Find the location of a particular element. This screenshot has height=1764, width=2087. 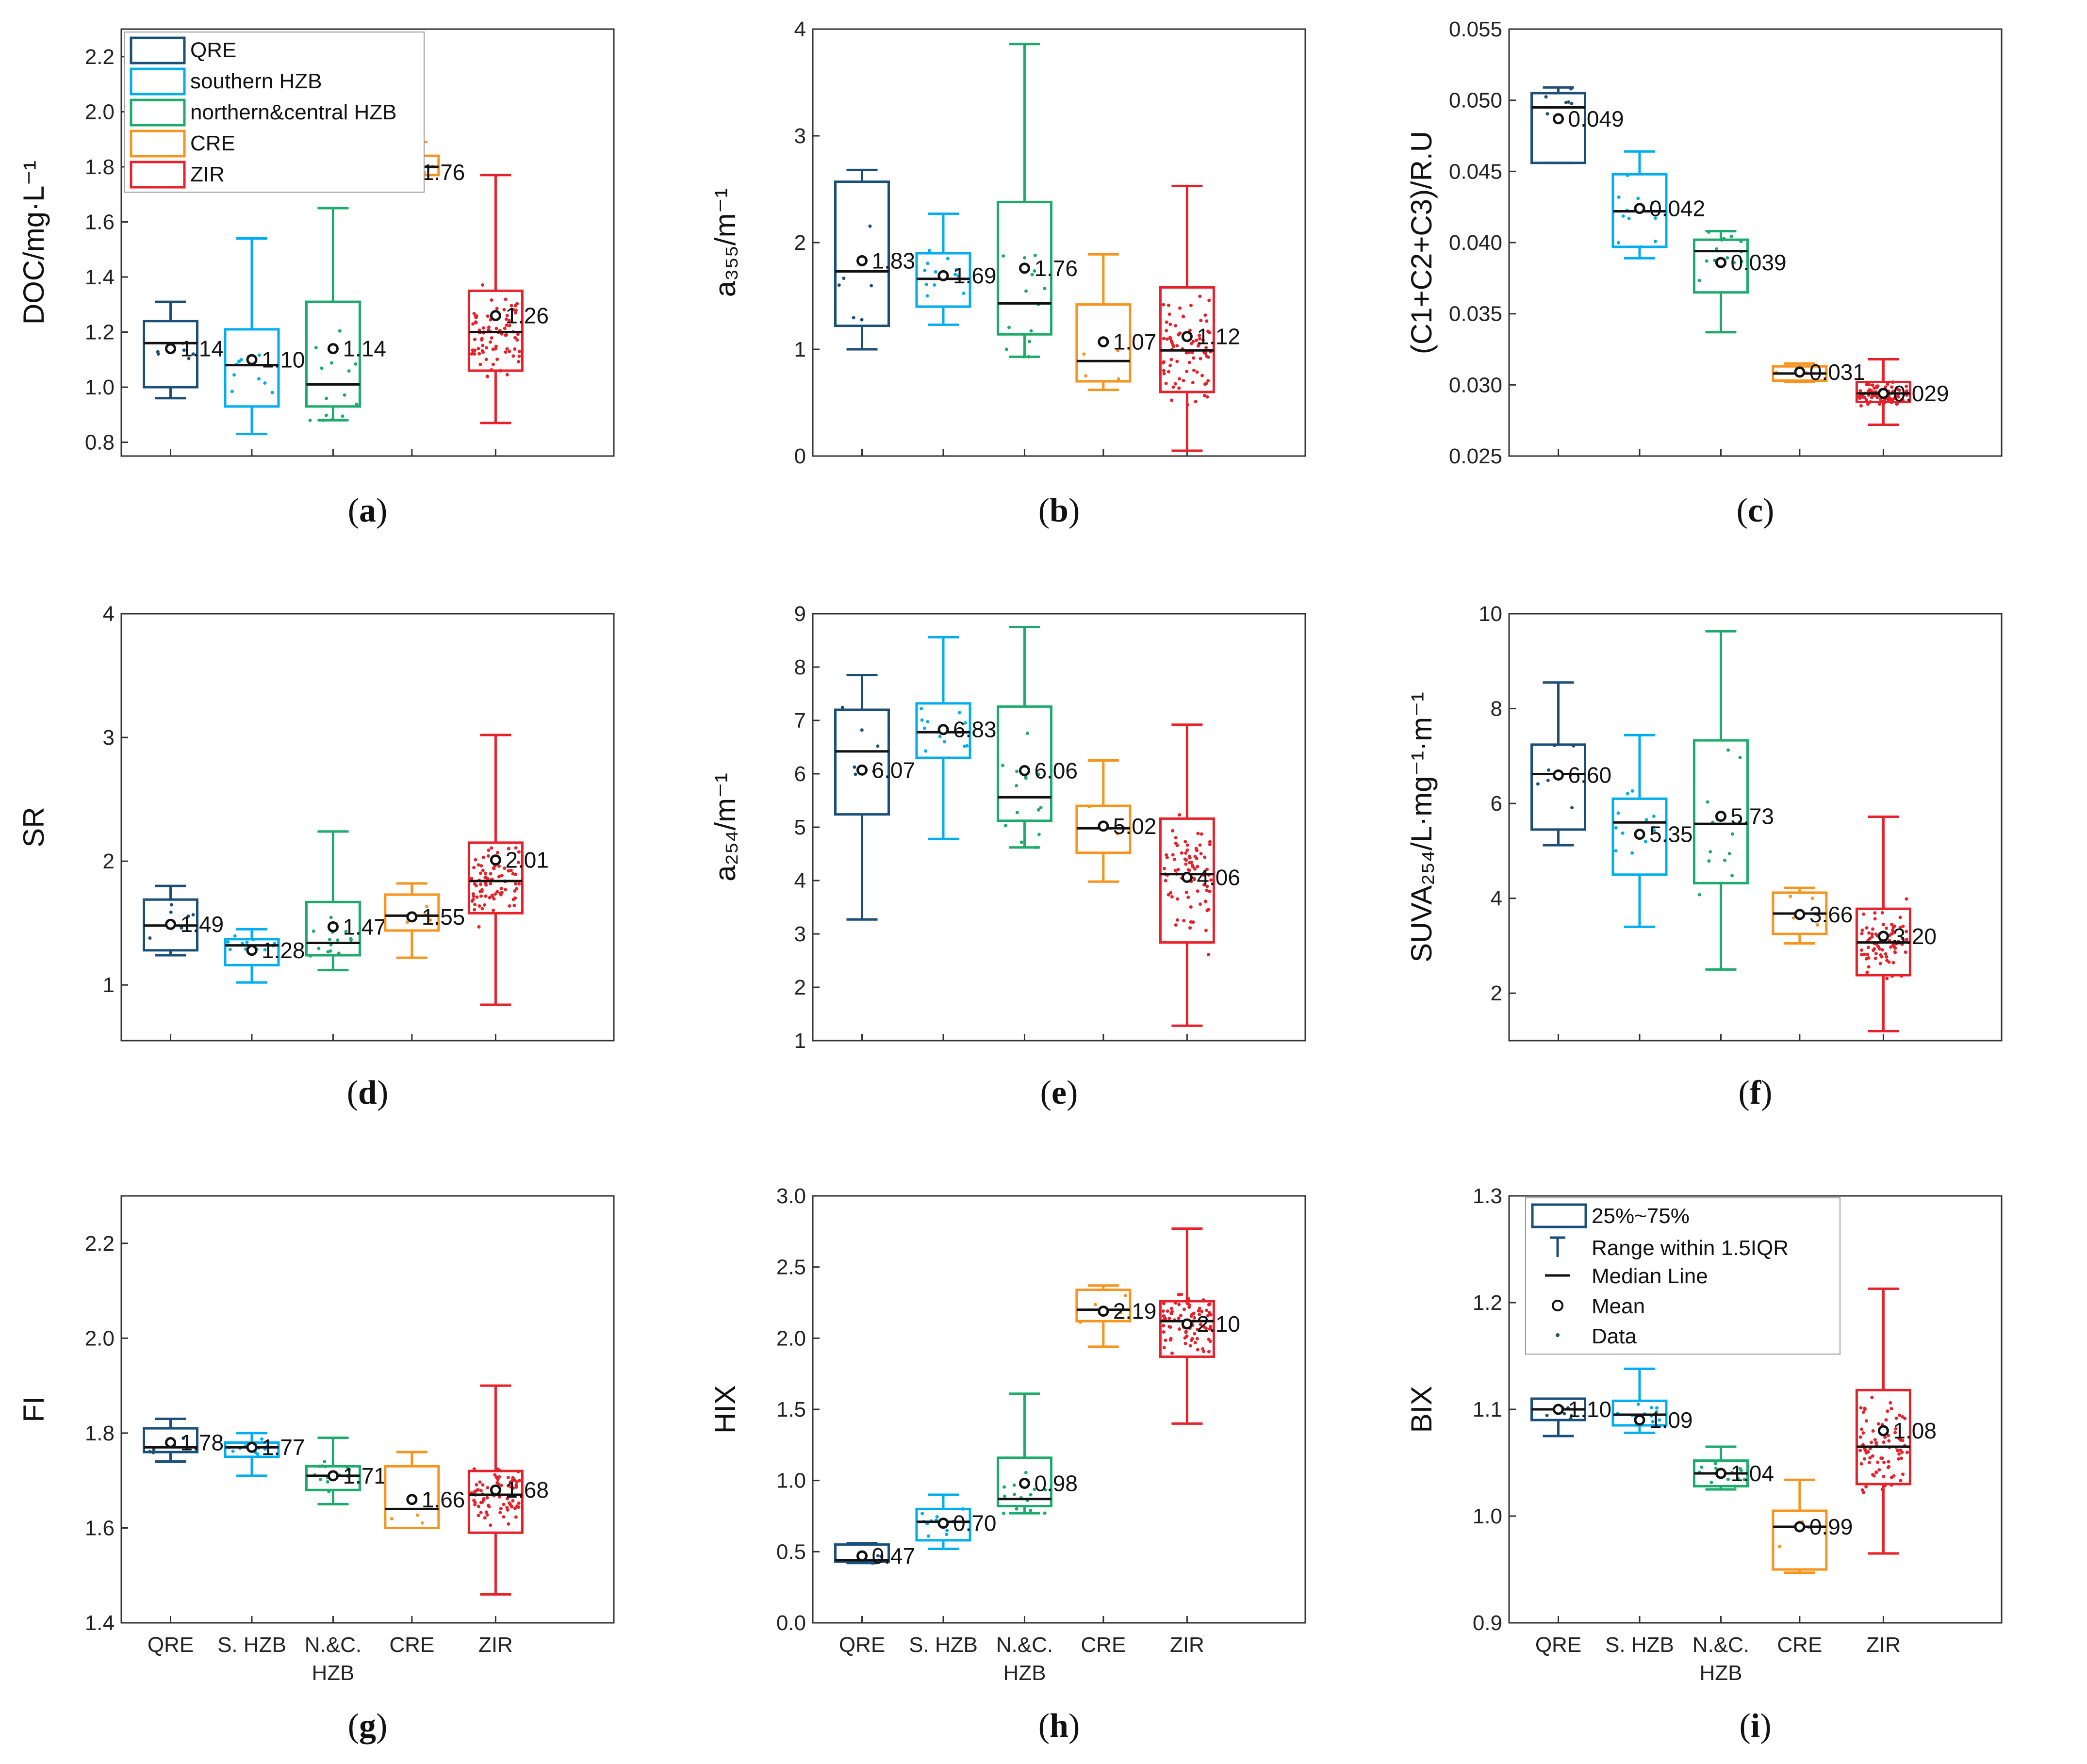

mean-label: 1.09 is located at coordinates (1671, 1420).